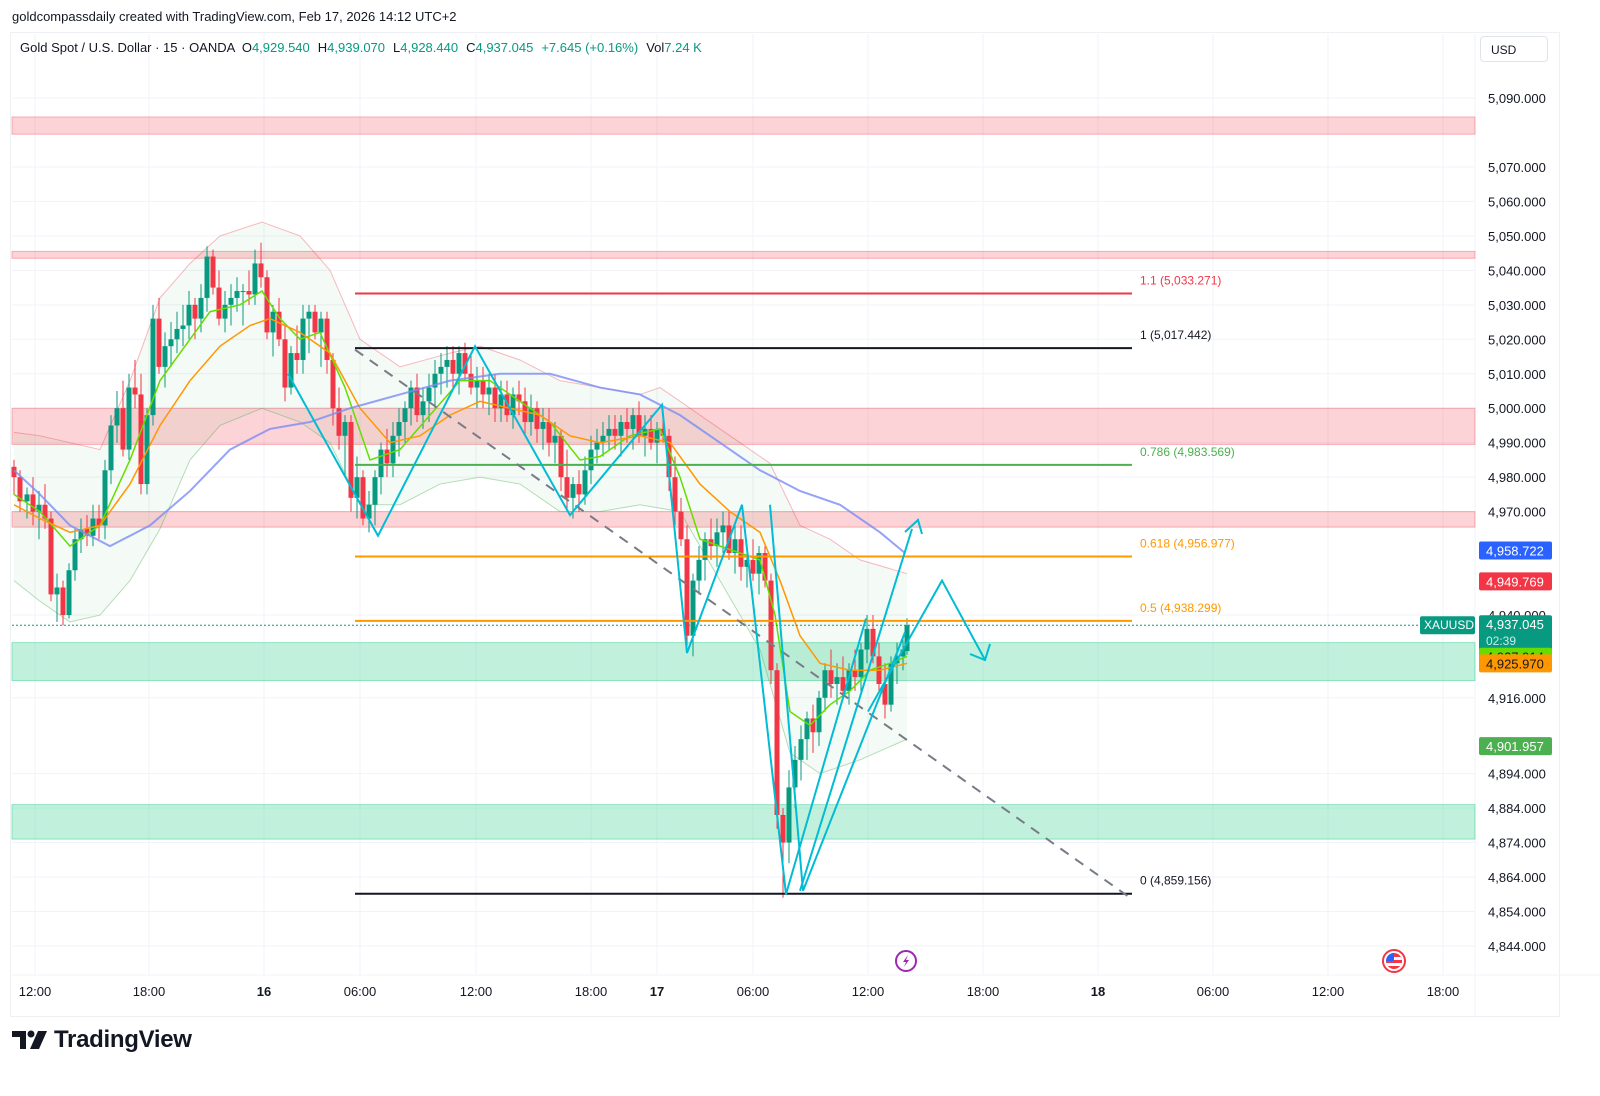 Image resolution: width=1600 pixels, height=1096 pixels. I want to click on low-label: L, so click(397, 47).